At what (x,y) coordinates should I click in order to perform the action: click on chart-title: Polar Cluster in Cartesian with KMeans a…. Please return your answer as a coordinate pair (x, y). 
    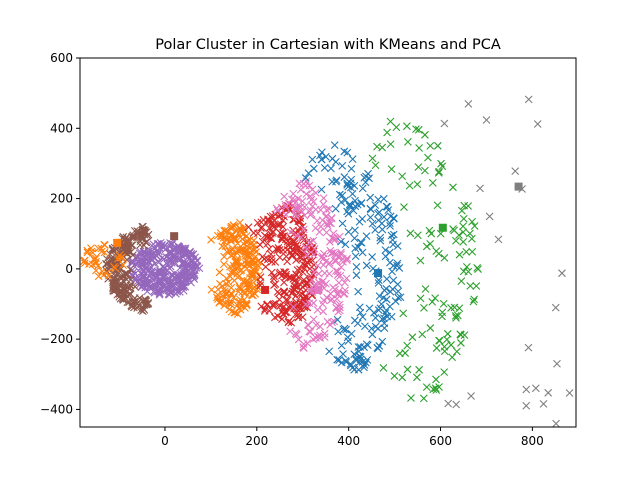
    Looking at the image, I should click on (328, 45).